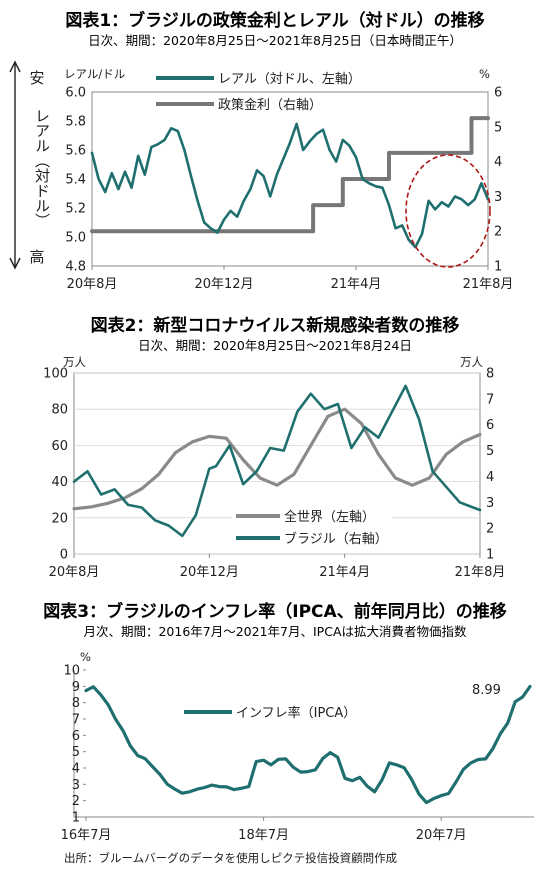 This screenshot has width=550, height=871. What do you see at coordinates (231, 858) in the screenshot?
I see `footer-source: 出所：ブルームバーグのデータを使用しピクテ投信投資顧問作成` at bounding box center [231, 858].